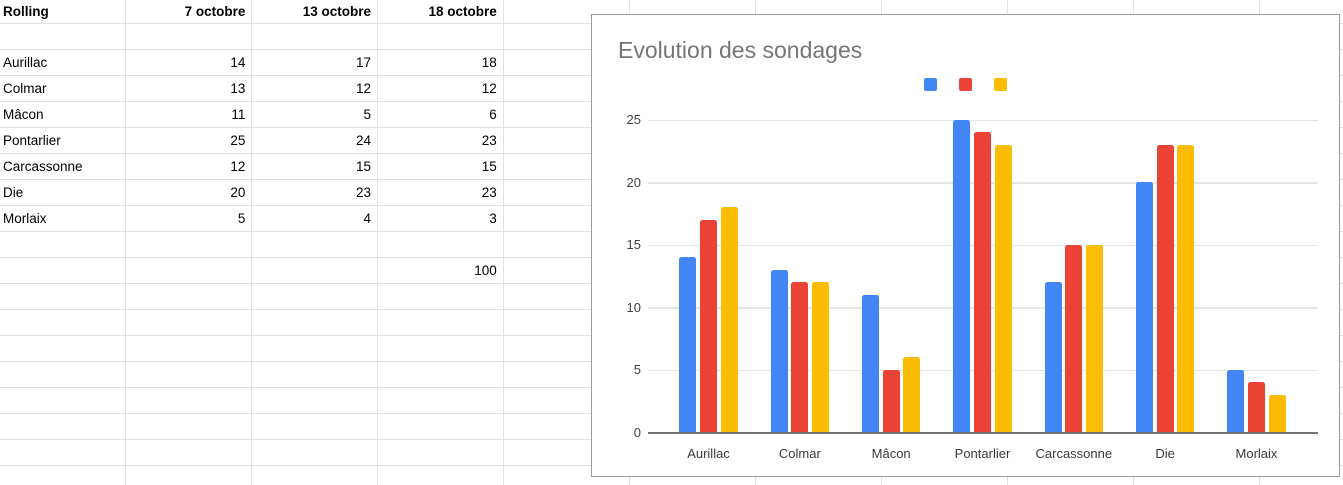 This screenshot has width=1343, height=485. What do you see at coordinates (23, 114) in the screenshot?
I see `sheet-cell: Mâcon` at bounding box center [23, 114].